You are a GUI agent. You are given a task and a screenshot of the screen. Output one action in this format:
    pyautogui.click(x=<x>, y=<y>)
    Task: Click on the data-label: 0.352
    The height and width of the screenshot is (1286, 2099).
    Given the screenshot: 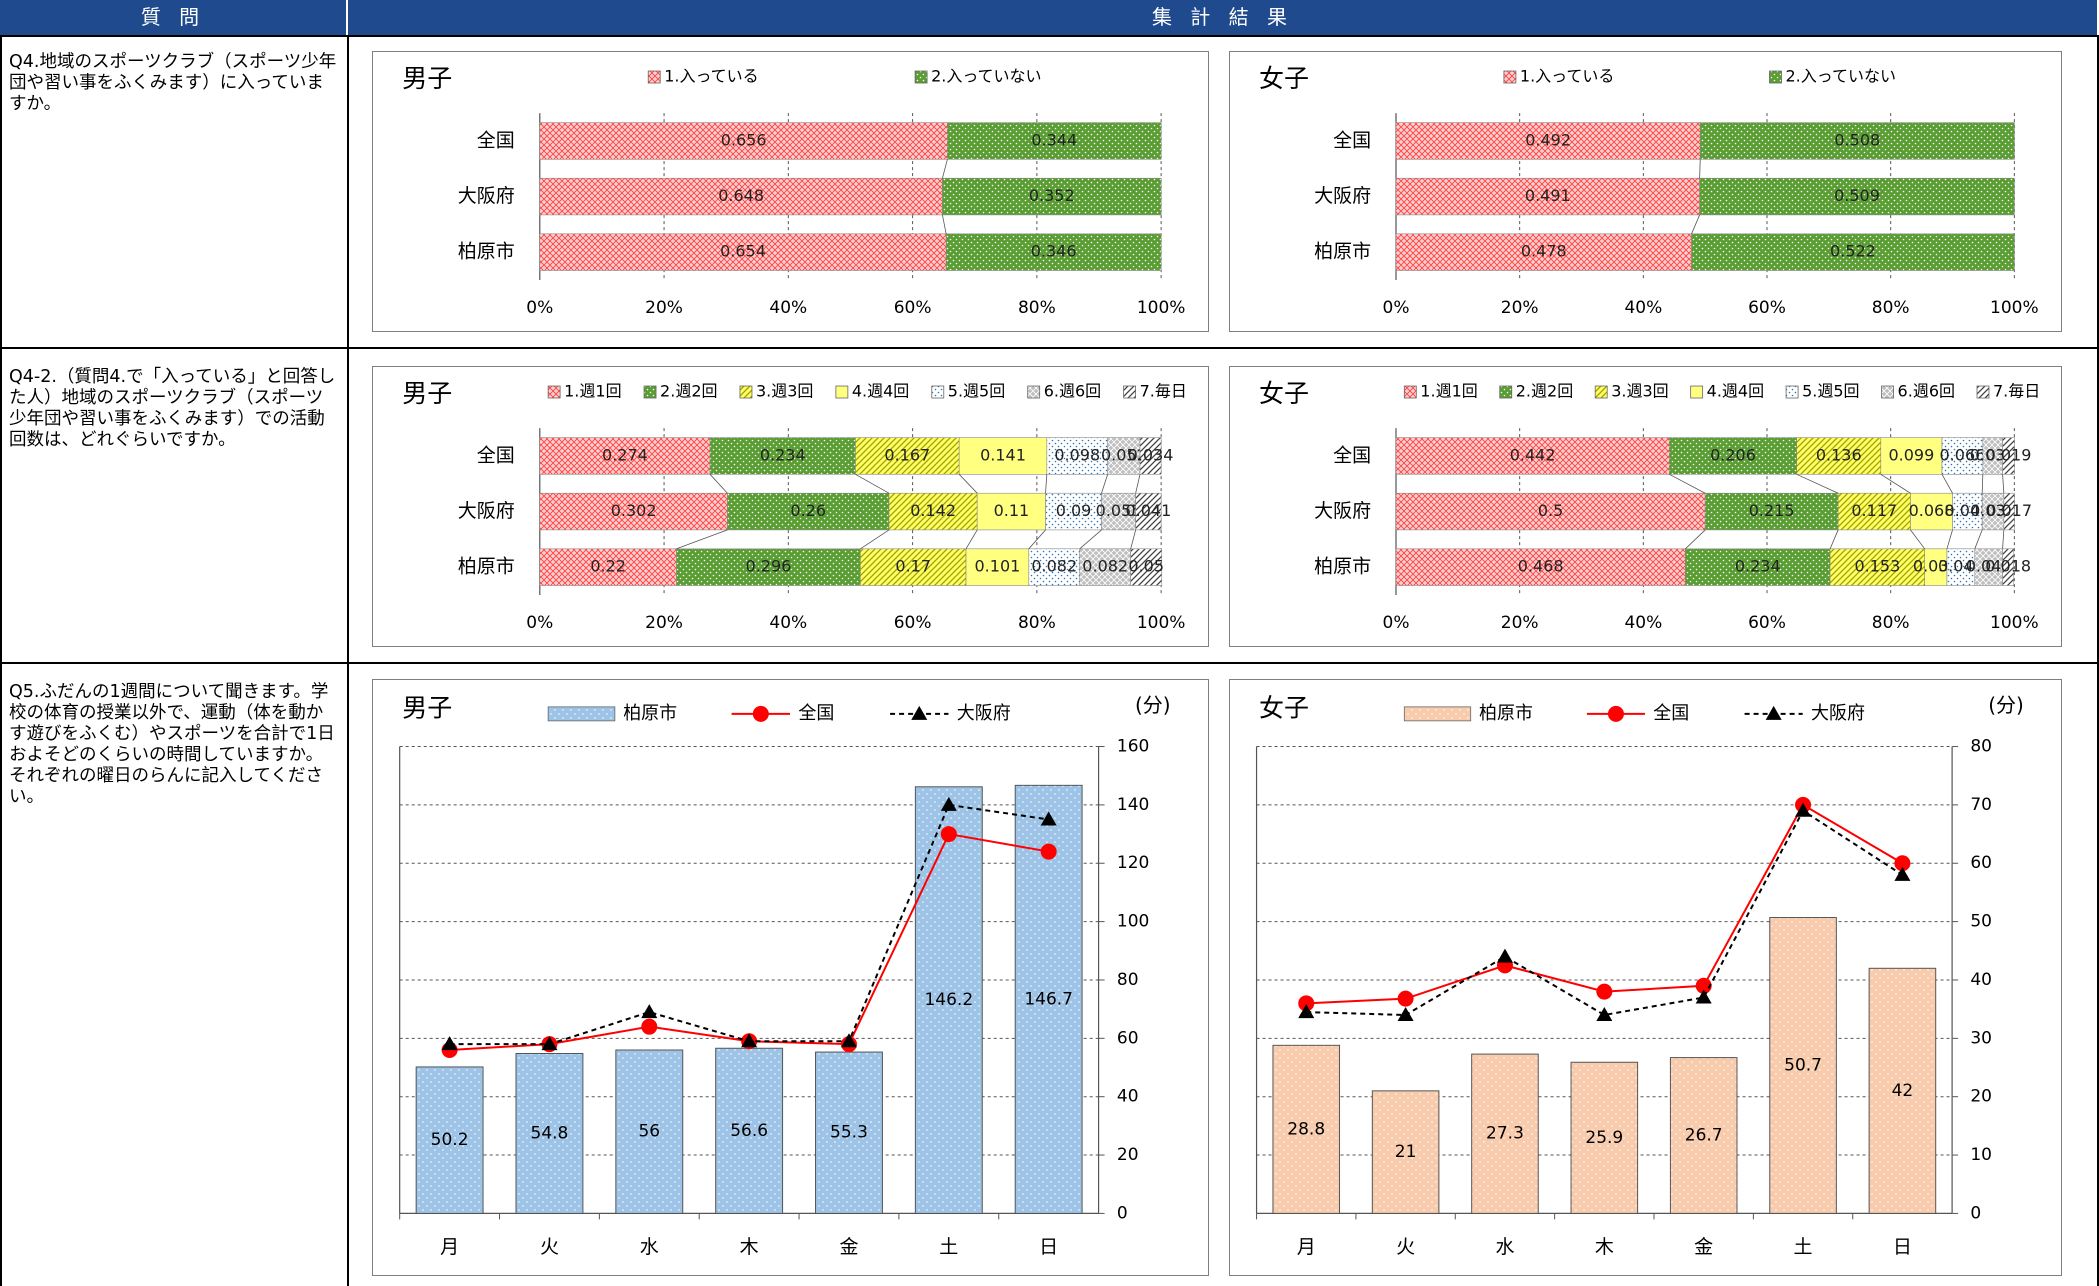 What is the action you would take?
    pyautogui.click(x=1052, y=195)
    